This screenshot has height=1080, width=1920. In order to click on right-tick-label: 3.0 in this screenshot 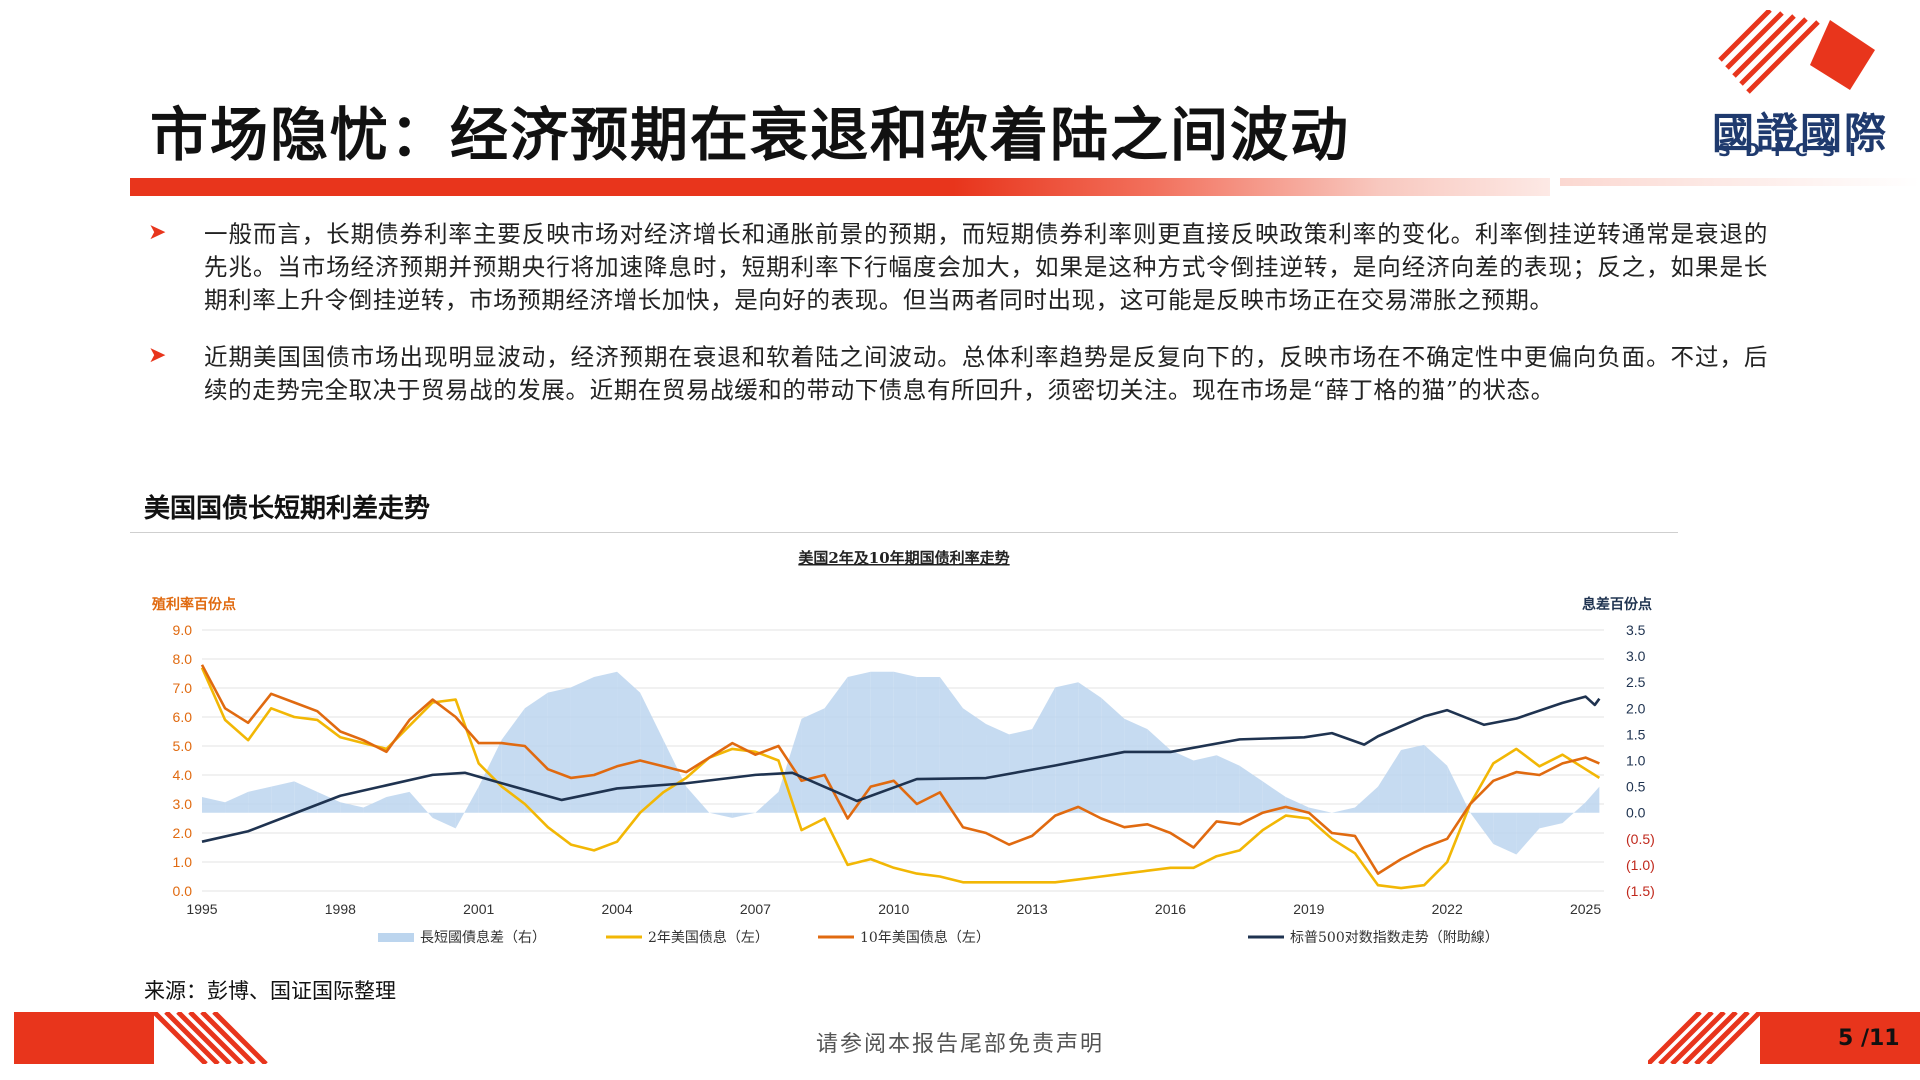, I will do `click(1636, 656)`.